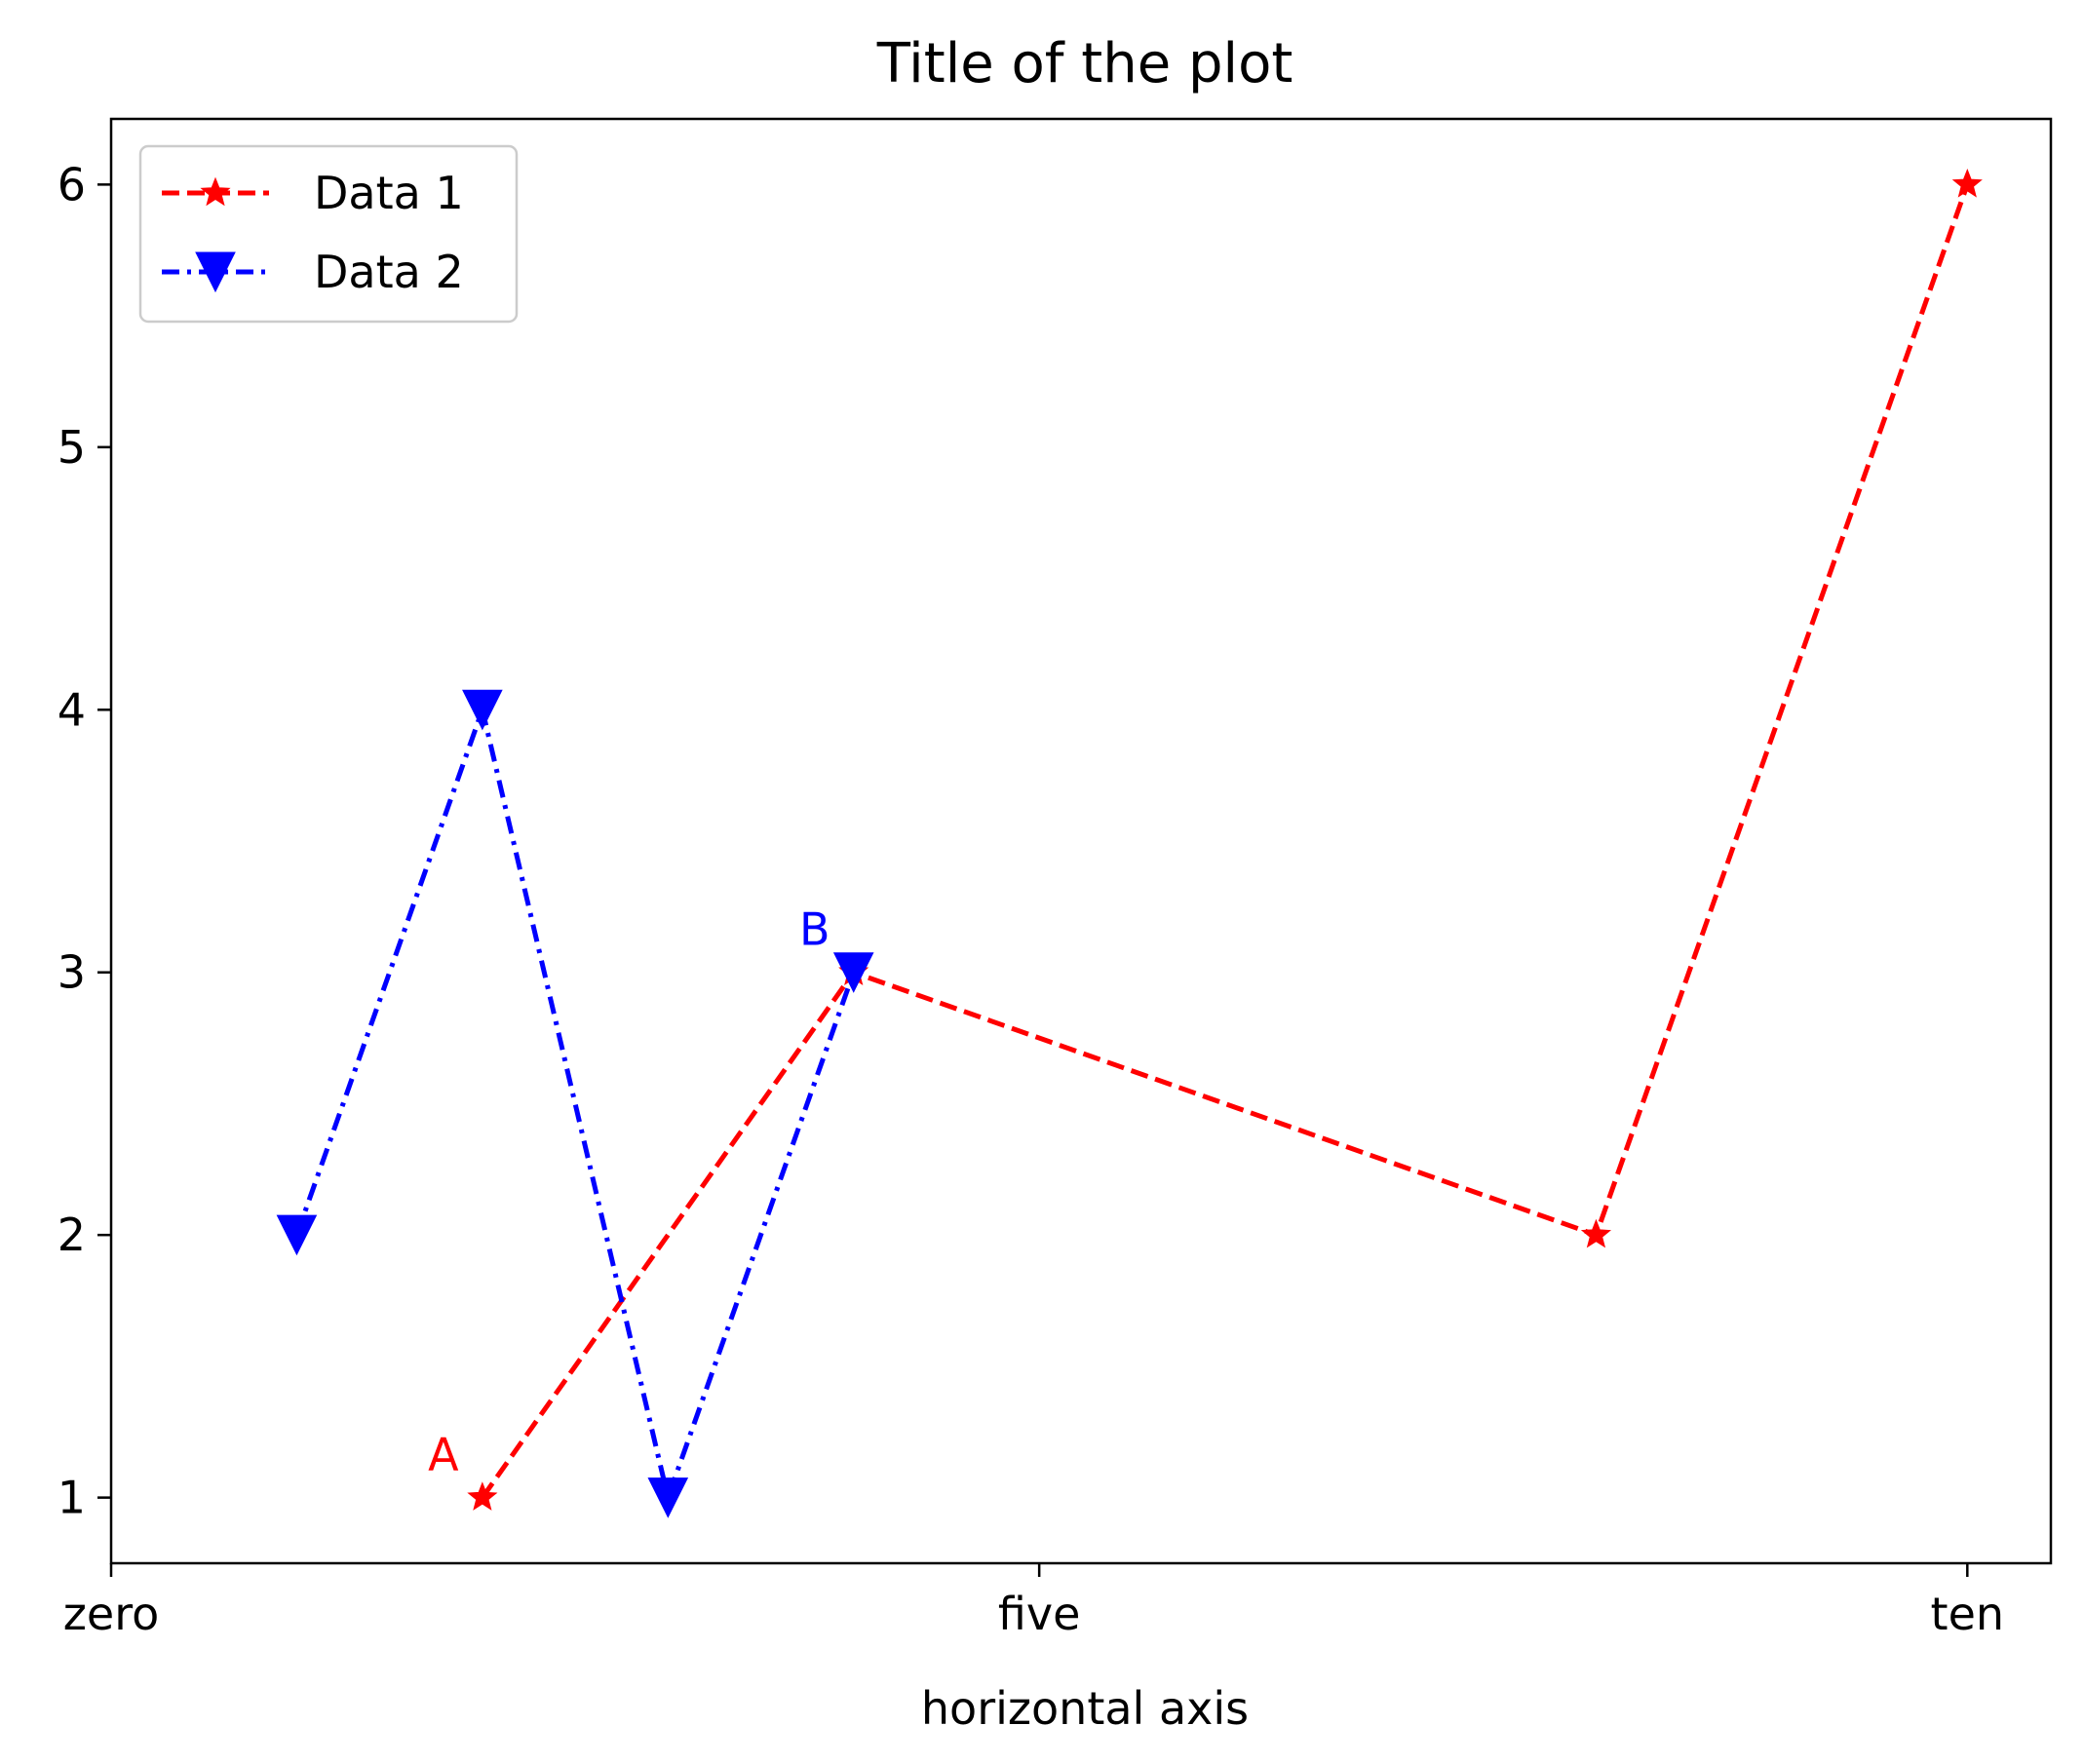 This screenshot has height=1764, width=2084. Describe the element at coordinates (84, 841) in the screenshot. I see `y-axis: 1 2 3 4 5 6` at that location.